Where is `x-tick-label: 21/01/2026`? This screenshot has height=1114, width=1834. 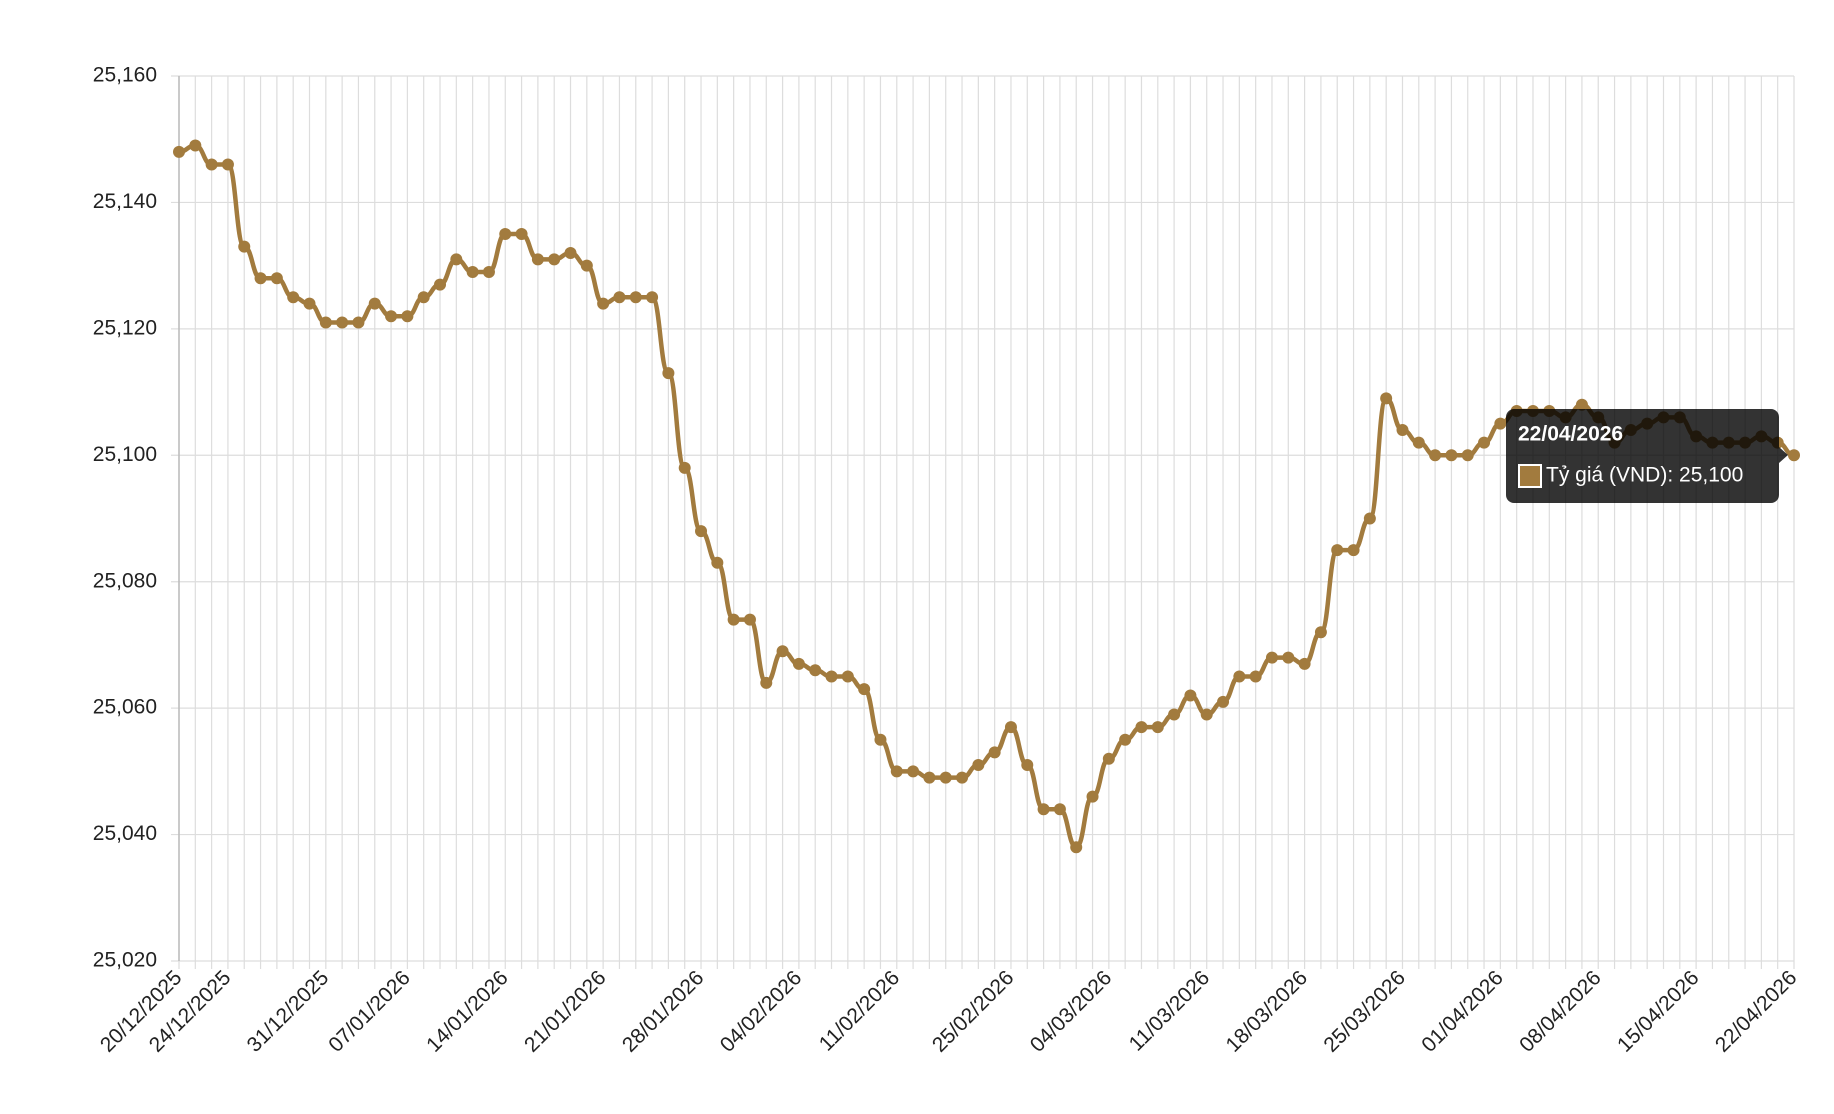 x-tick-label: 21/01/2026 is located at coordinates (565, 1011).